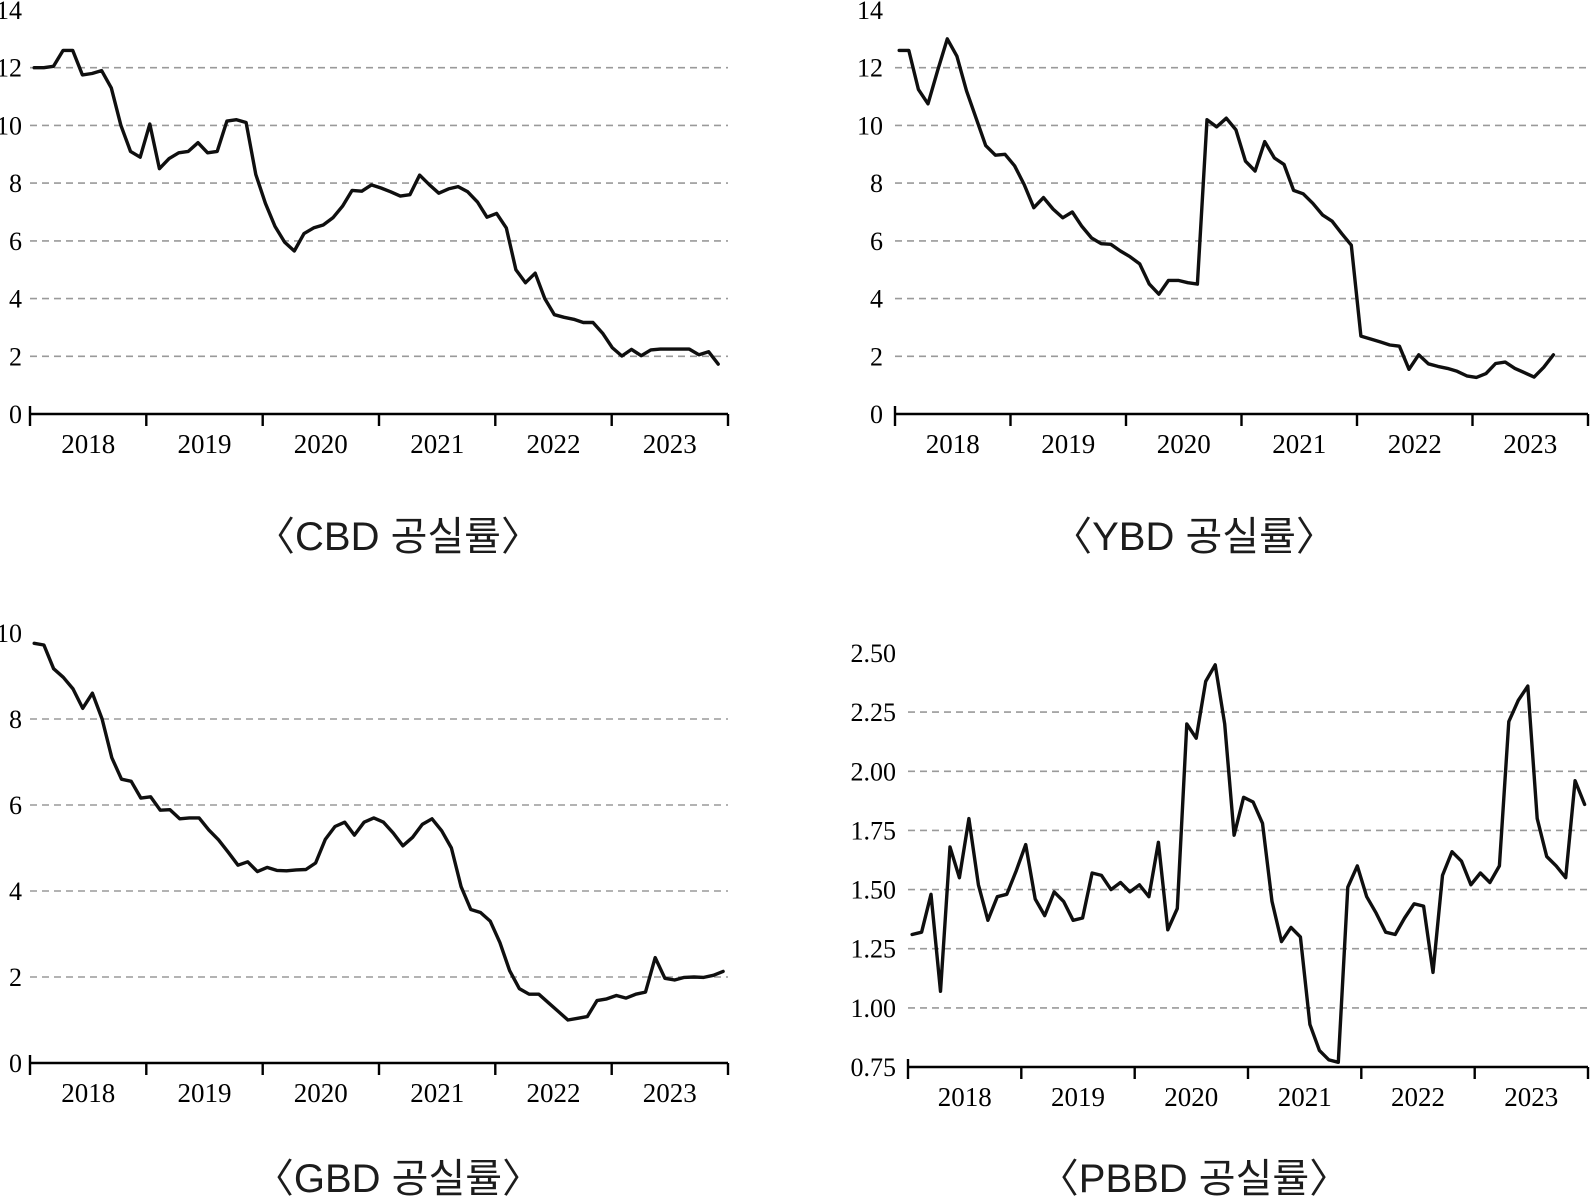 The image size is (1592, 1204). I want to click on ybd-ytick-label-2: 2, so click(876, 356).